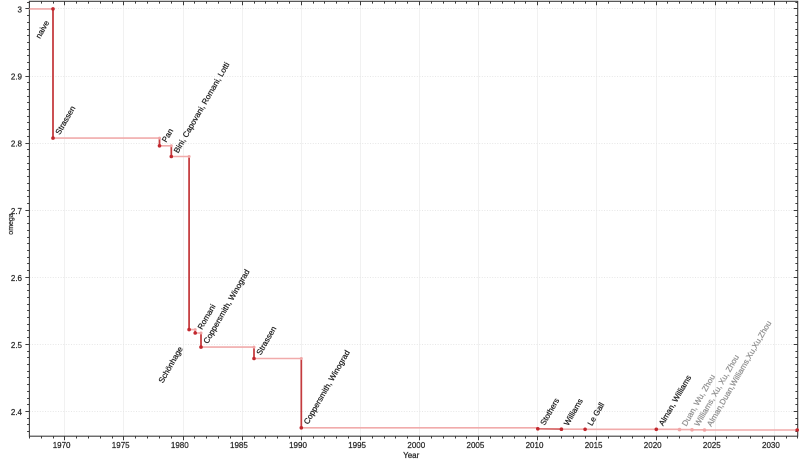  What do you see at coordinates (167, 135) in the screenshot?
I see `svg-text: Pan` at bounding box center [167, 135].